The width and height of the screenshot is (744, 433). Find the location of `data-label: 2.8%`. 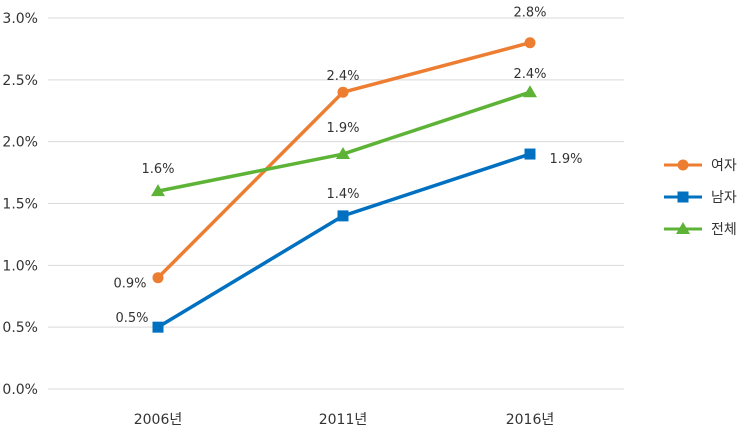

data-label: 2.8% is located at coordinates (529, 13).